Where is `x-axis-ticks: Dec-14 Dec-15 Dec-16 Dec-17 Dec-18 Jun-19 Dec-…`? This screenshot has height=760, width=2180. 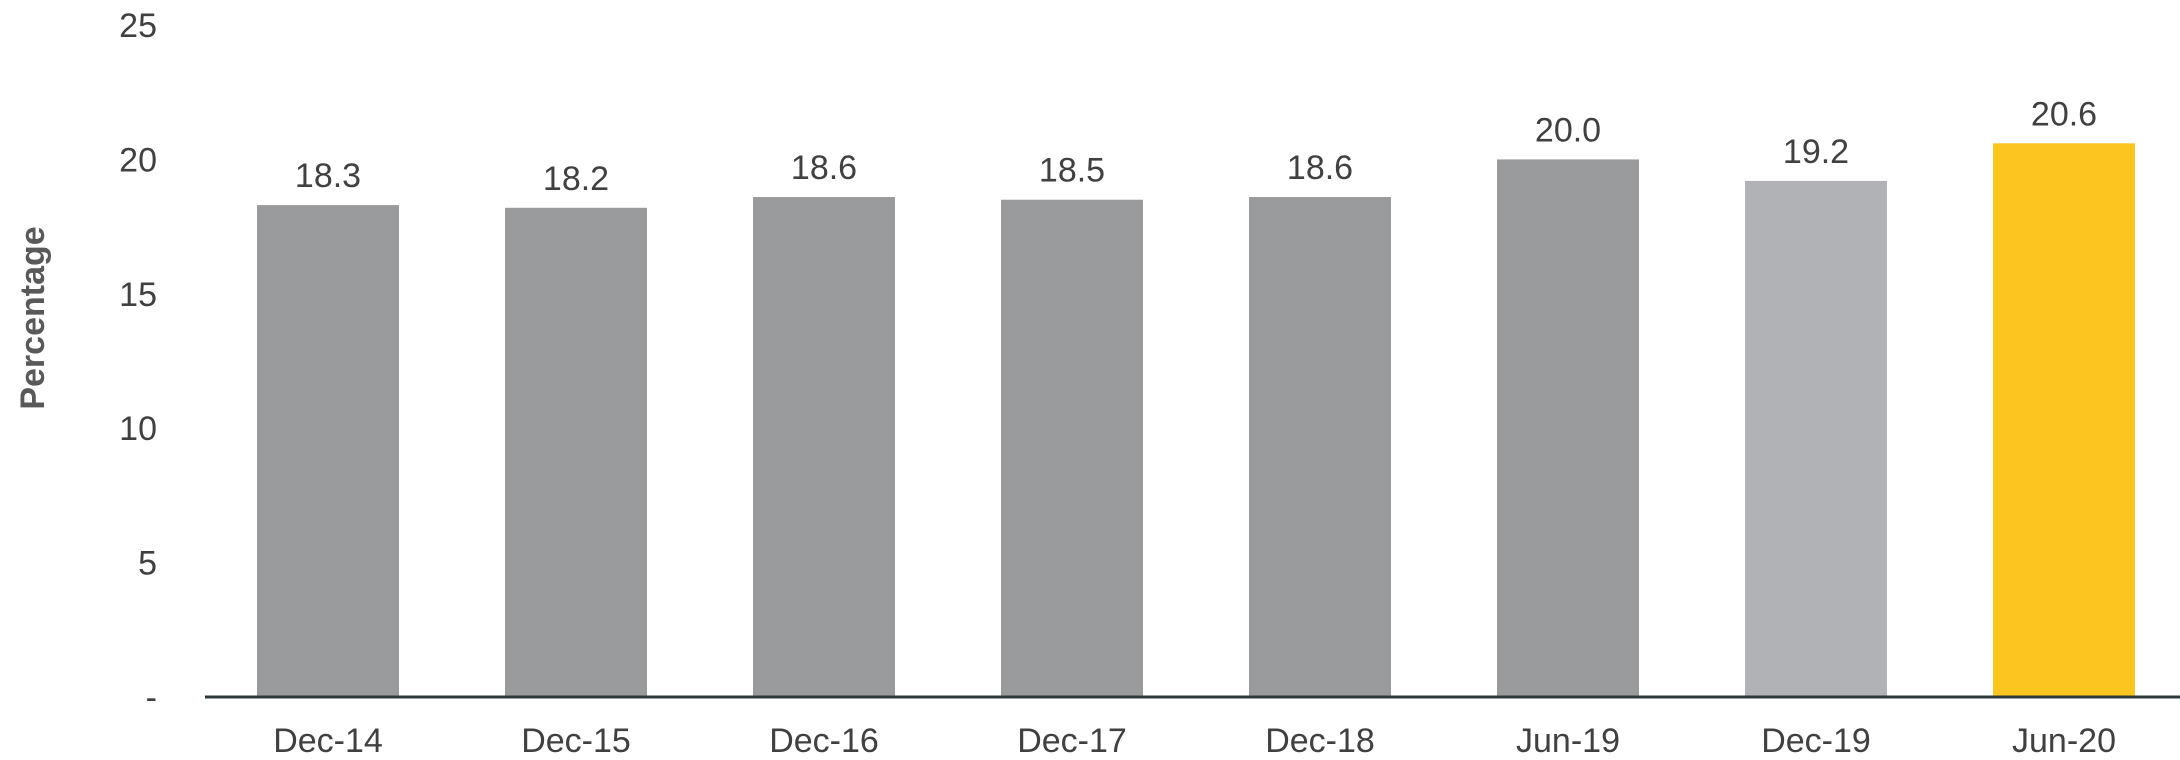 x-axis-ticks: Dec-14 Dec-15 Dec-16 Dec-17 Dec-18 Jun-19 Dec-… is located at coordinates (1194, 741).